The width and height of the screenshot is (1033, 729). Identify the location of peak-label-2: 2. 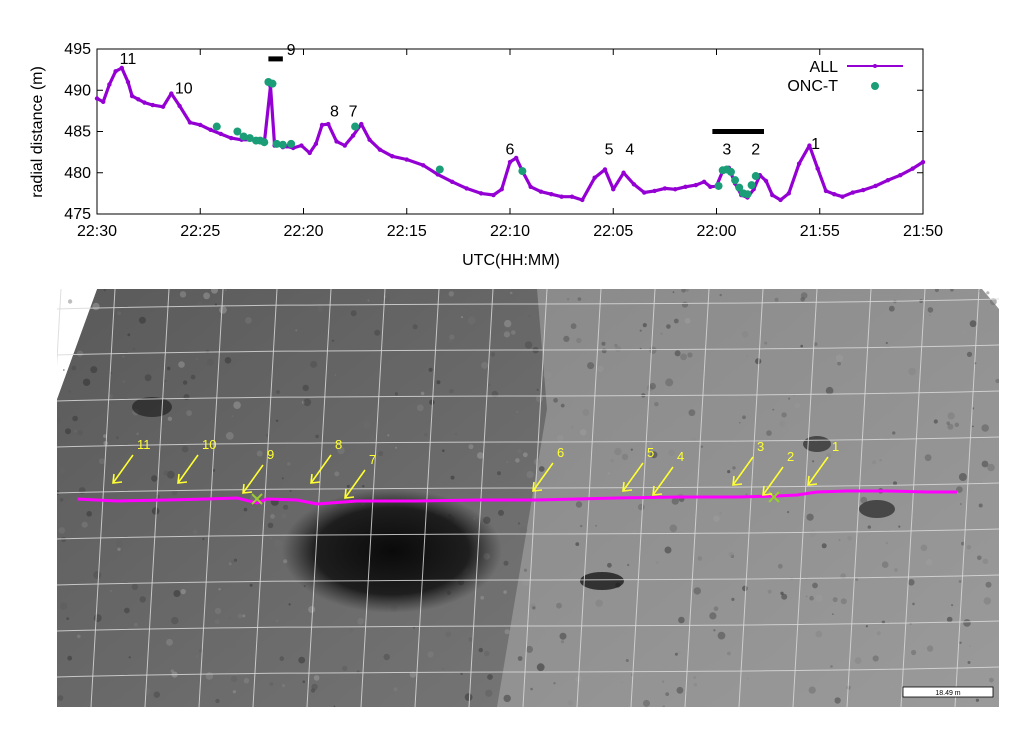
(755, 150).